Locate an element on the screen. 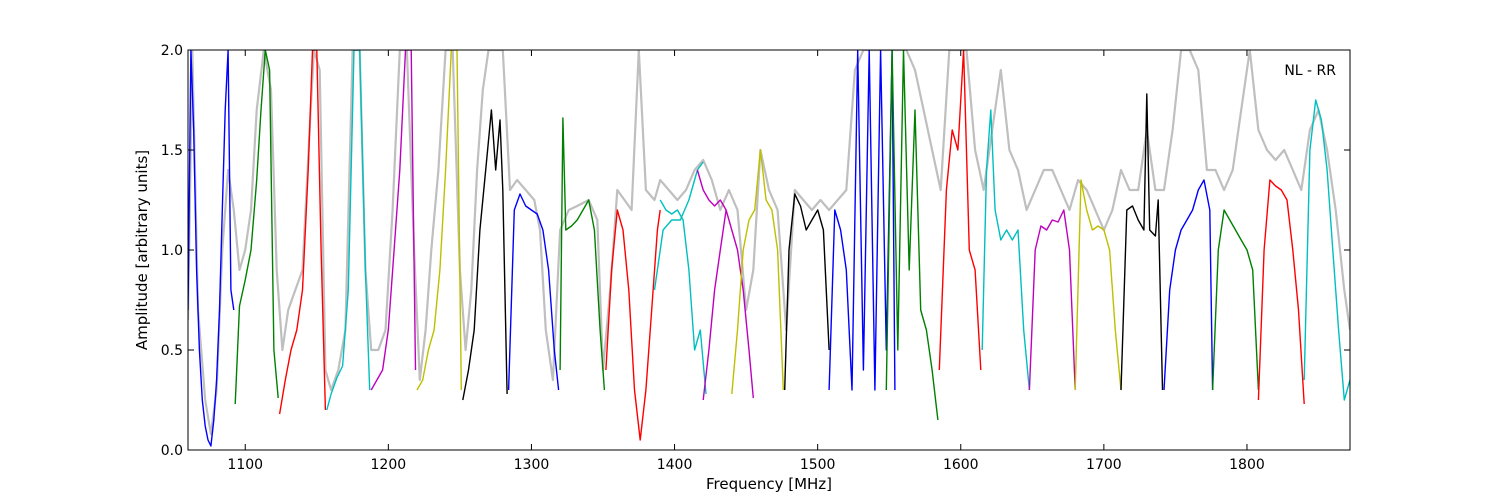 The width and height of the screenshot is (1500, 500). chart-annotation: NL - RR is located at coordinates (1310, 71).